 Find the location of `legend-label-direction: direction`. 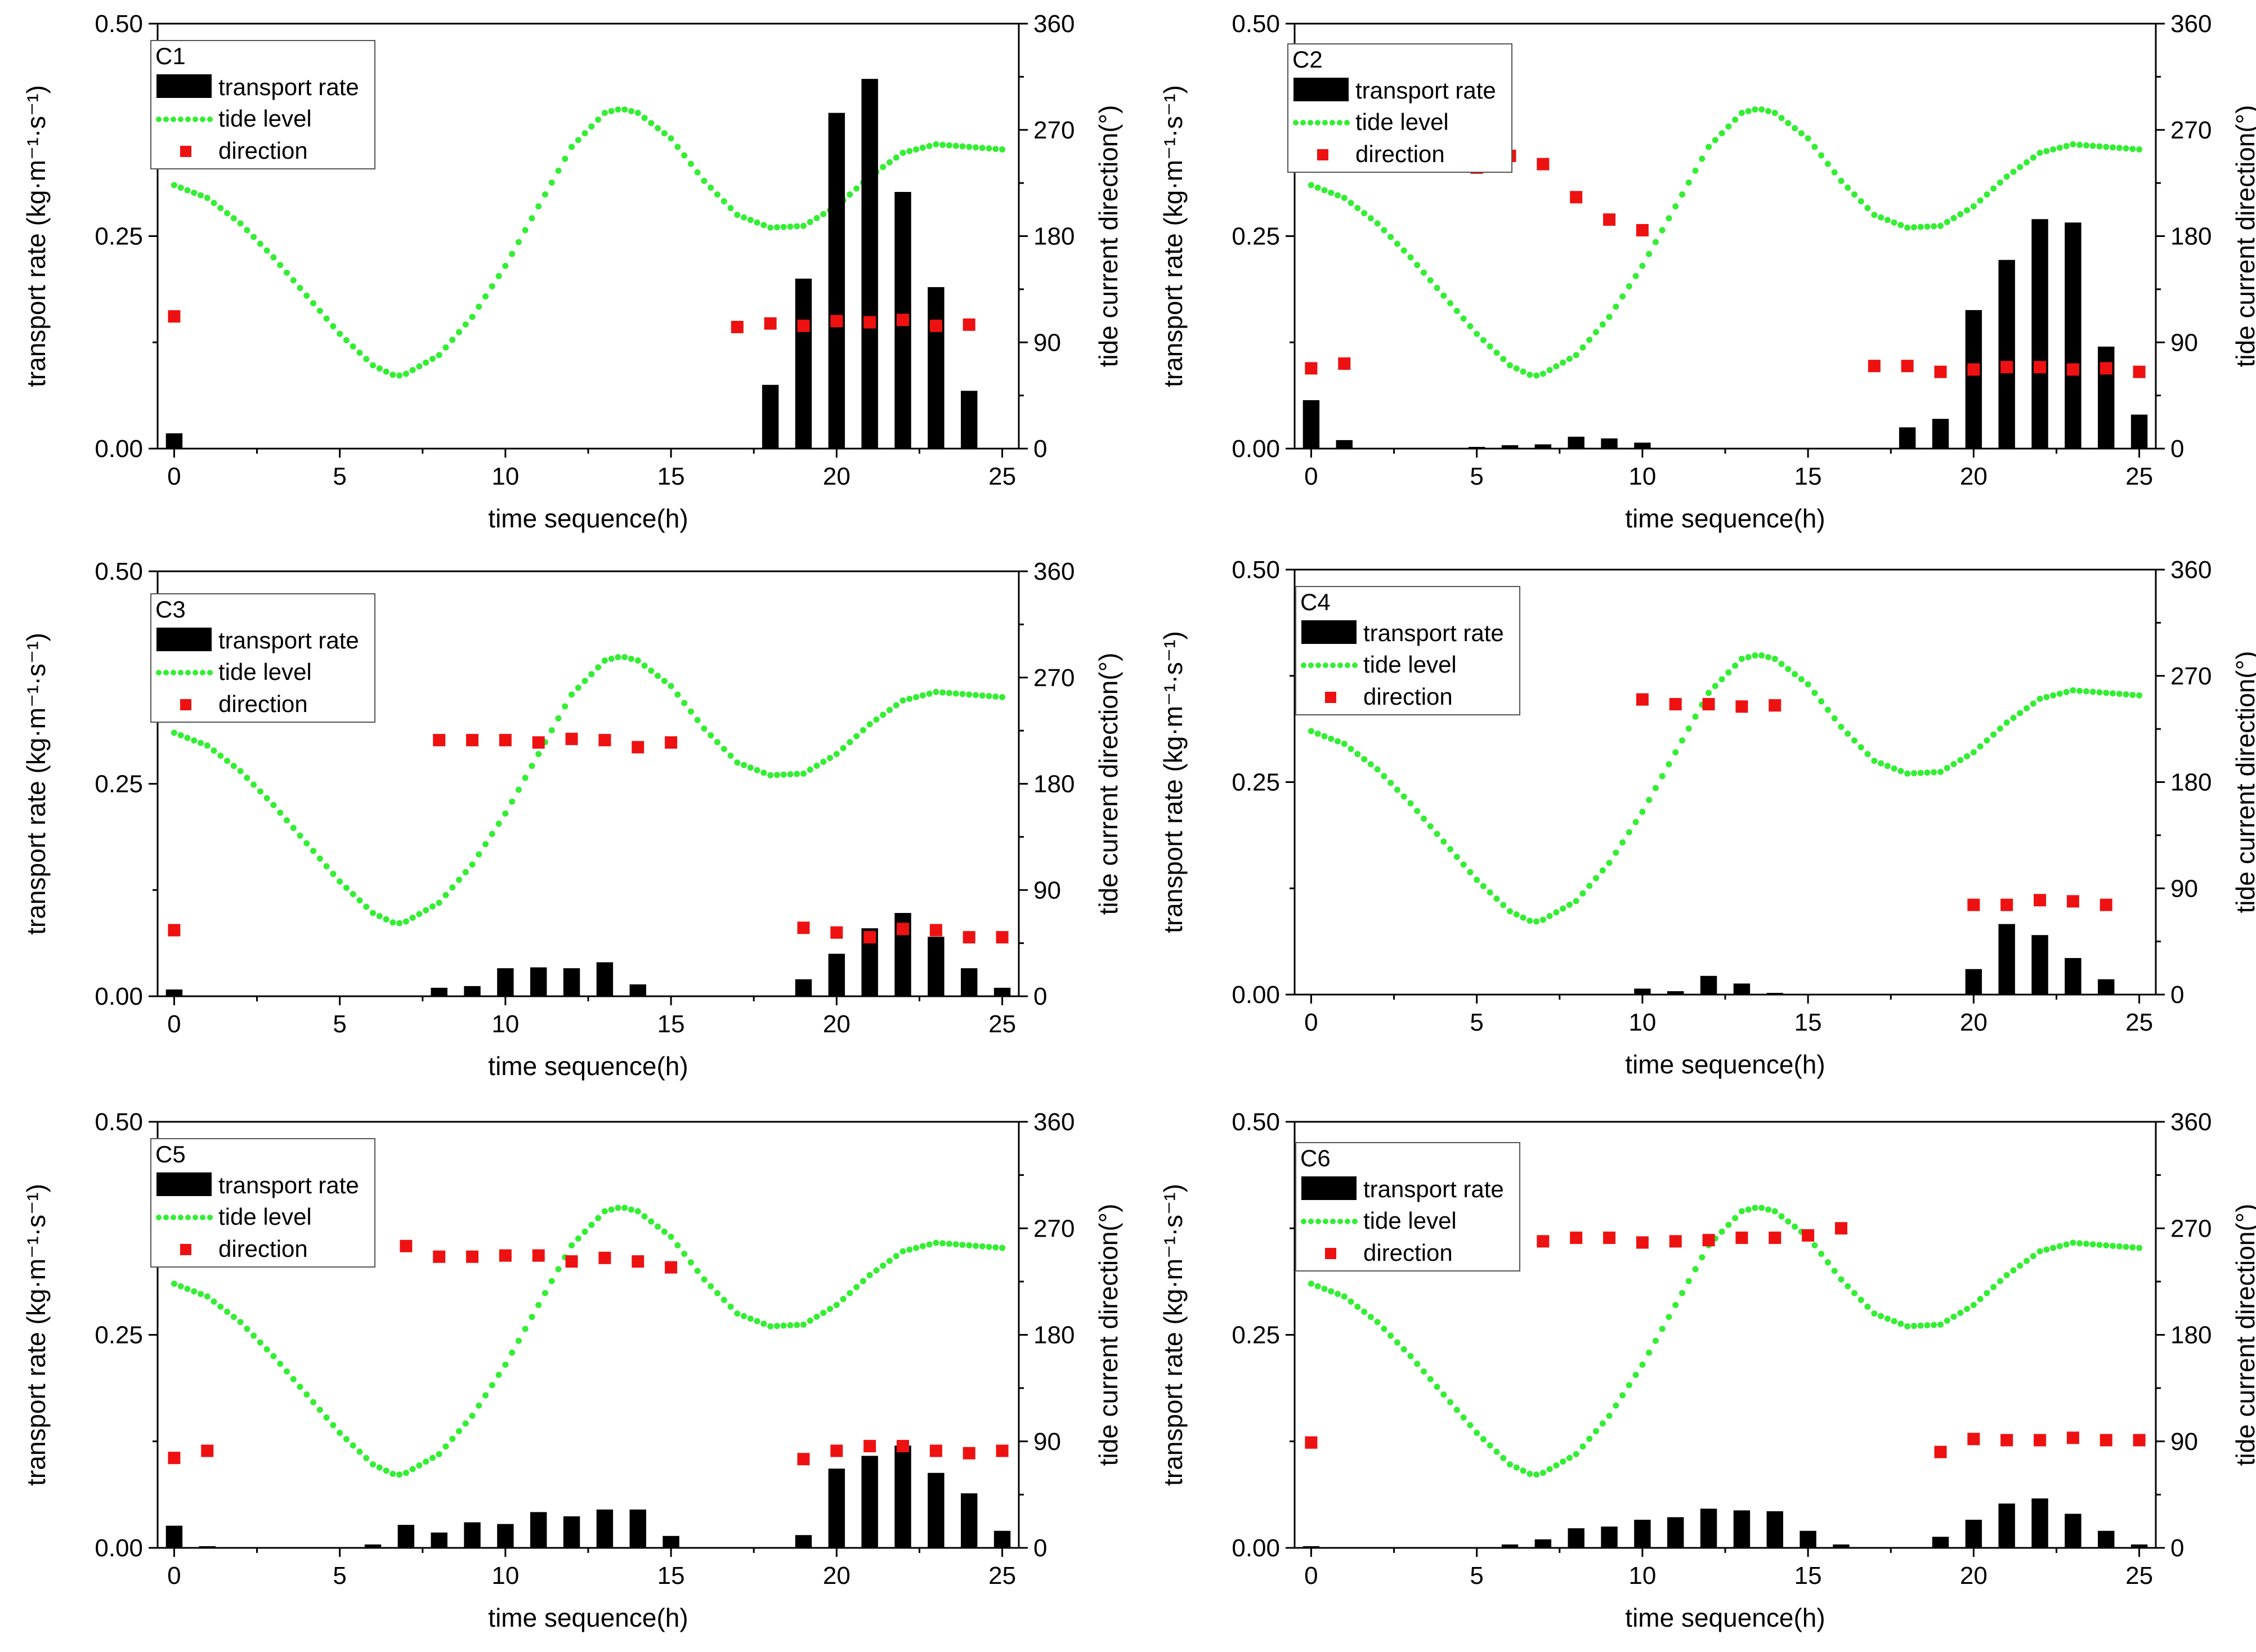

legend-label-direction: direction is located at coordinates (263, 150).